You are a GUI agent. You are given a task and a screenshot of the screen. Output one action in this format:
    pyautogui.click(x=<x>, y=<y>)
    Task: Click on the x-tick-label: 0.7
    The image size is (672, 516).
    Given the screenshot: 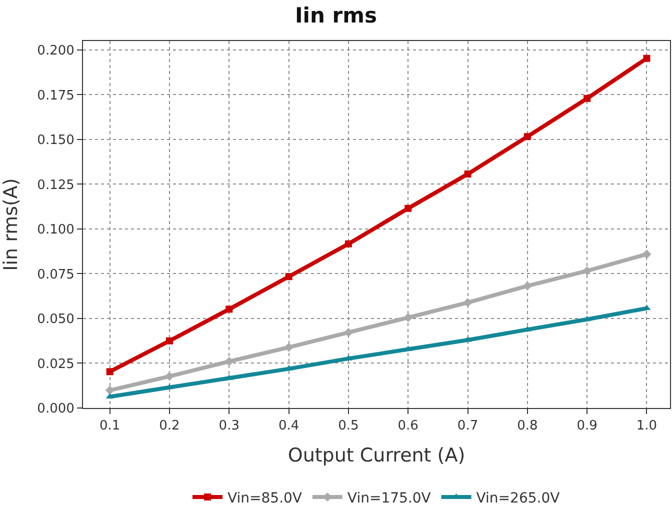 What is the action you would take?
    pyautogui.click(x=467, y=426)
    